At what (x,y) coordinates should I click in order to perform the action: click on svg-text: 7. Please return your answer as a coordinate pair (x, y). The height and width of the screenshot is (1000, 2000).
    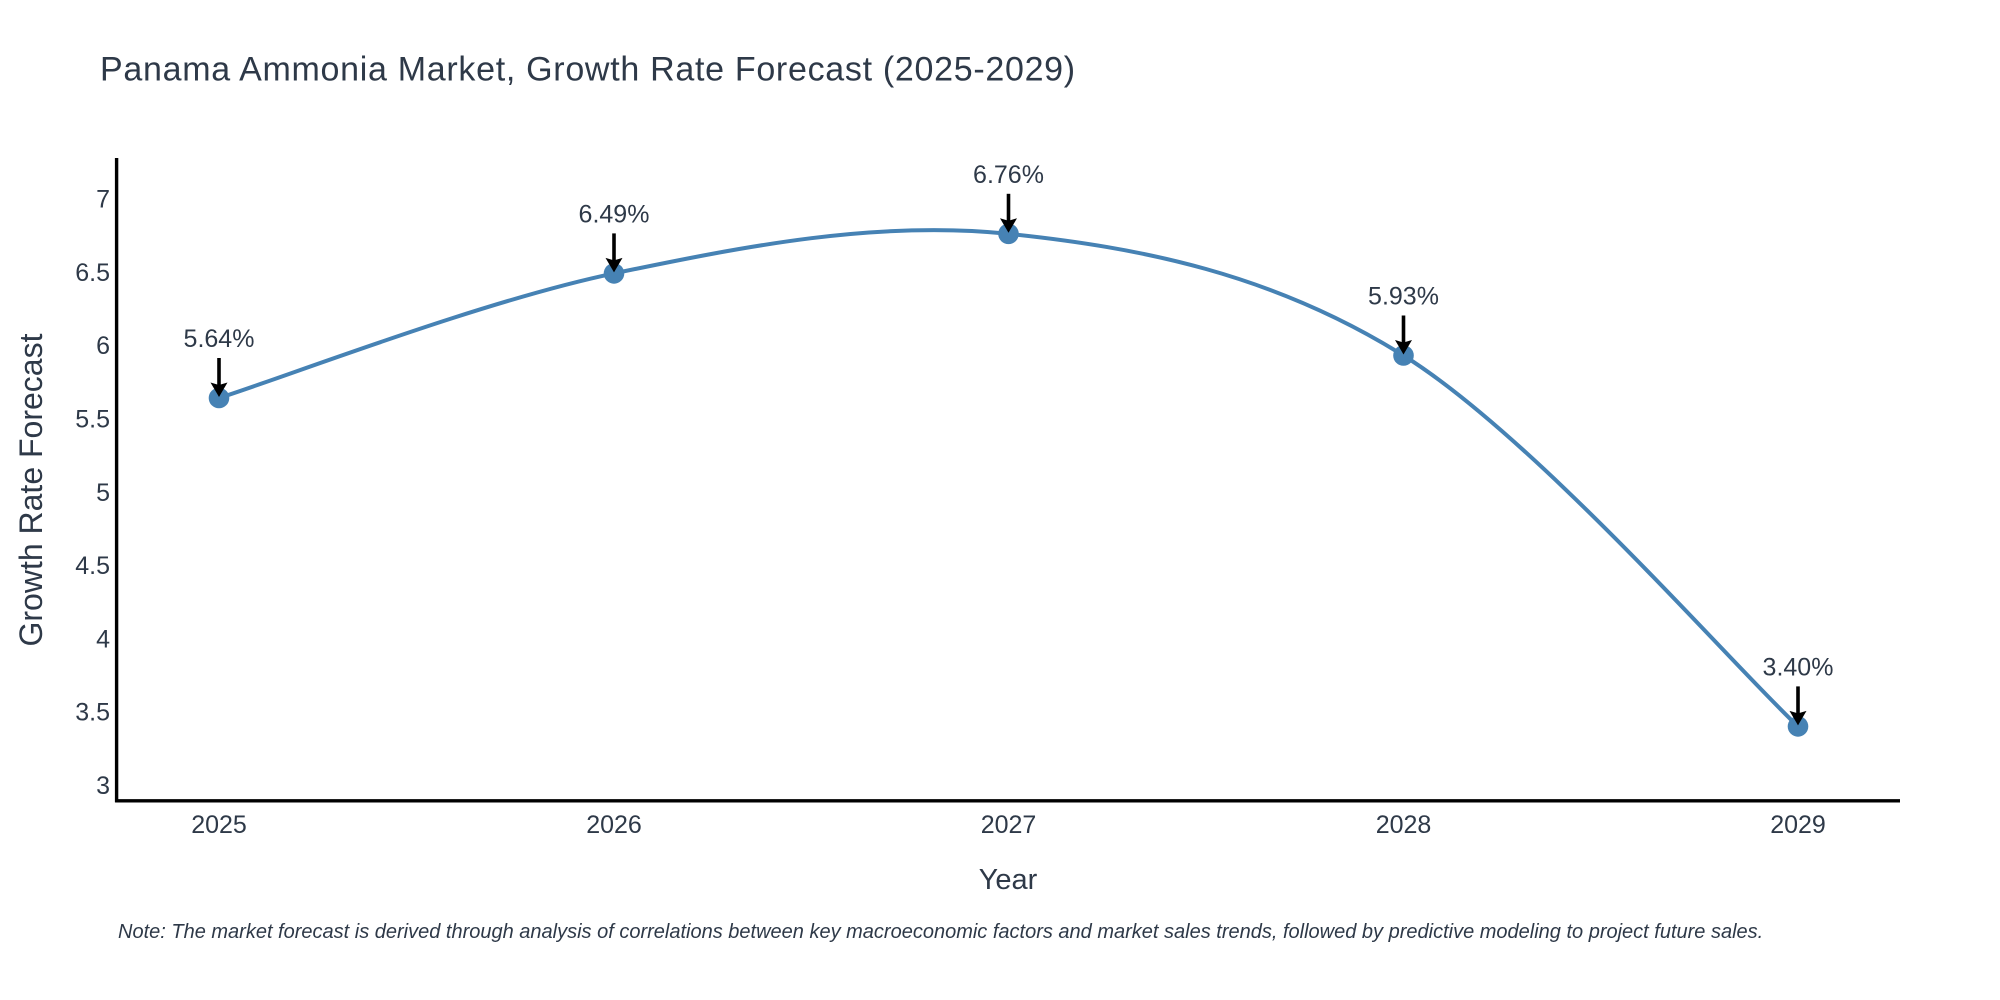
    Looking at the image, I should click on (103, 200).